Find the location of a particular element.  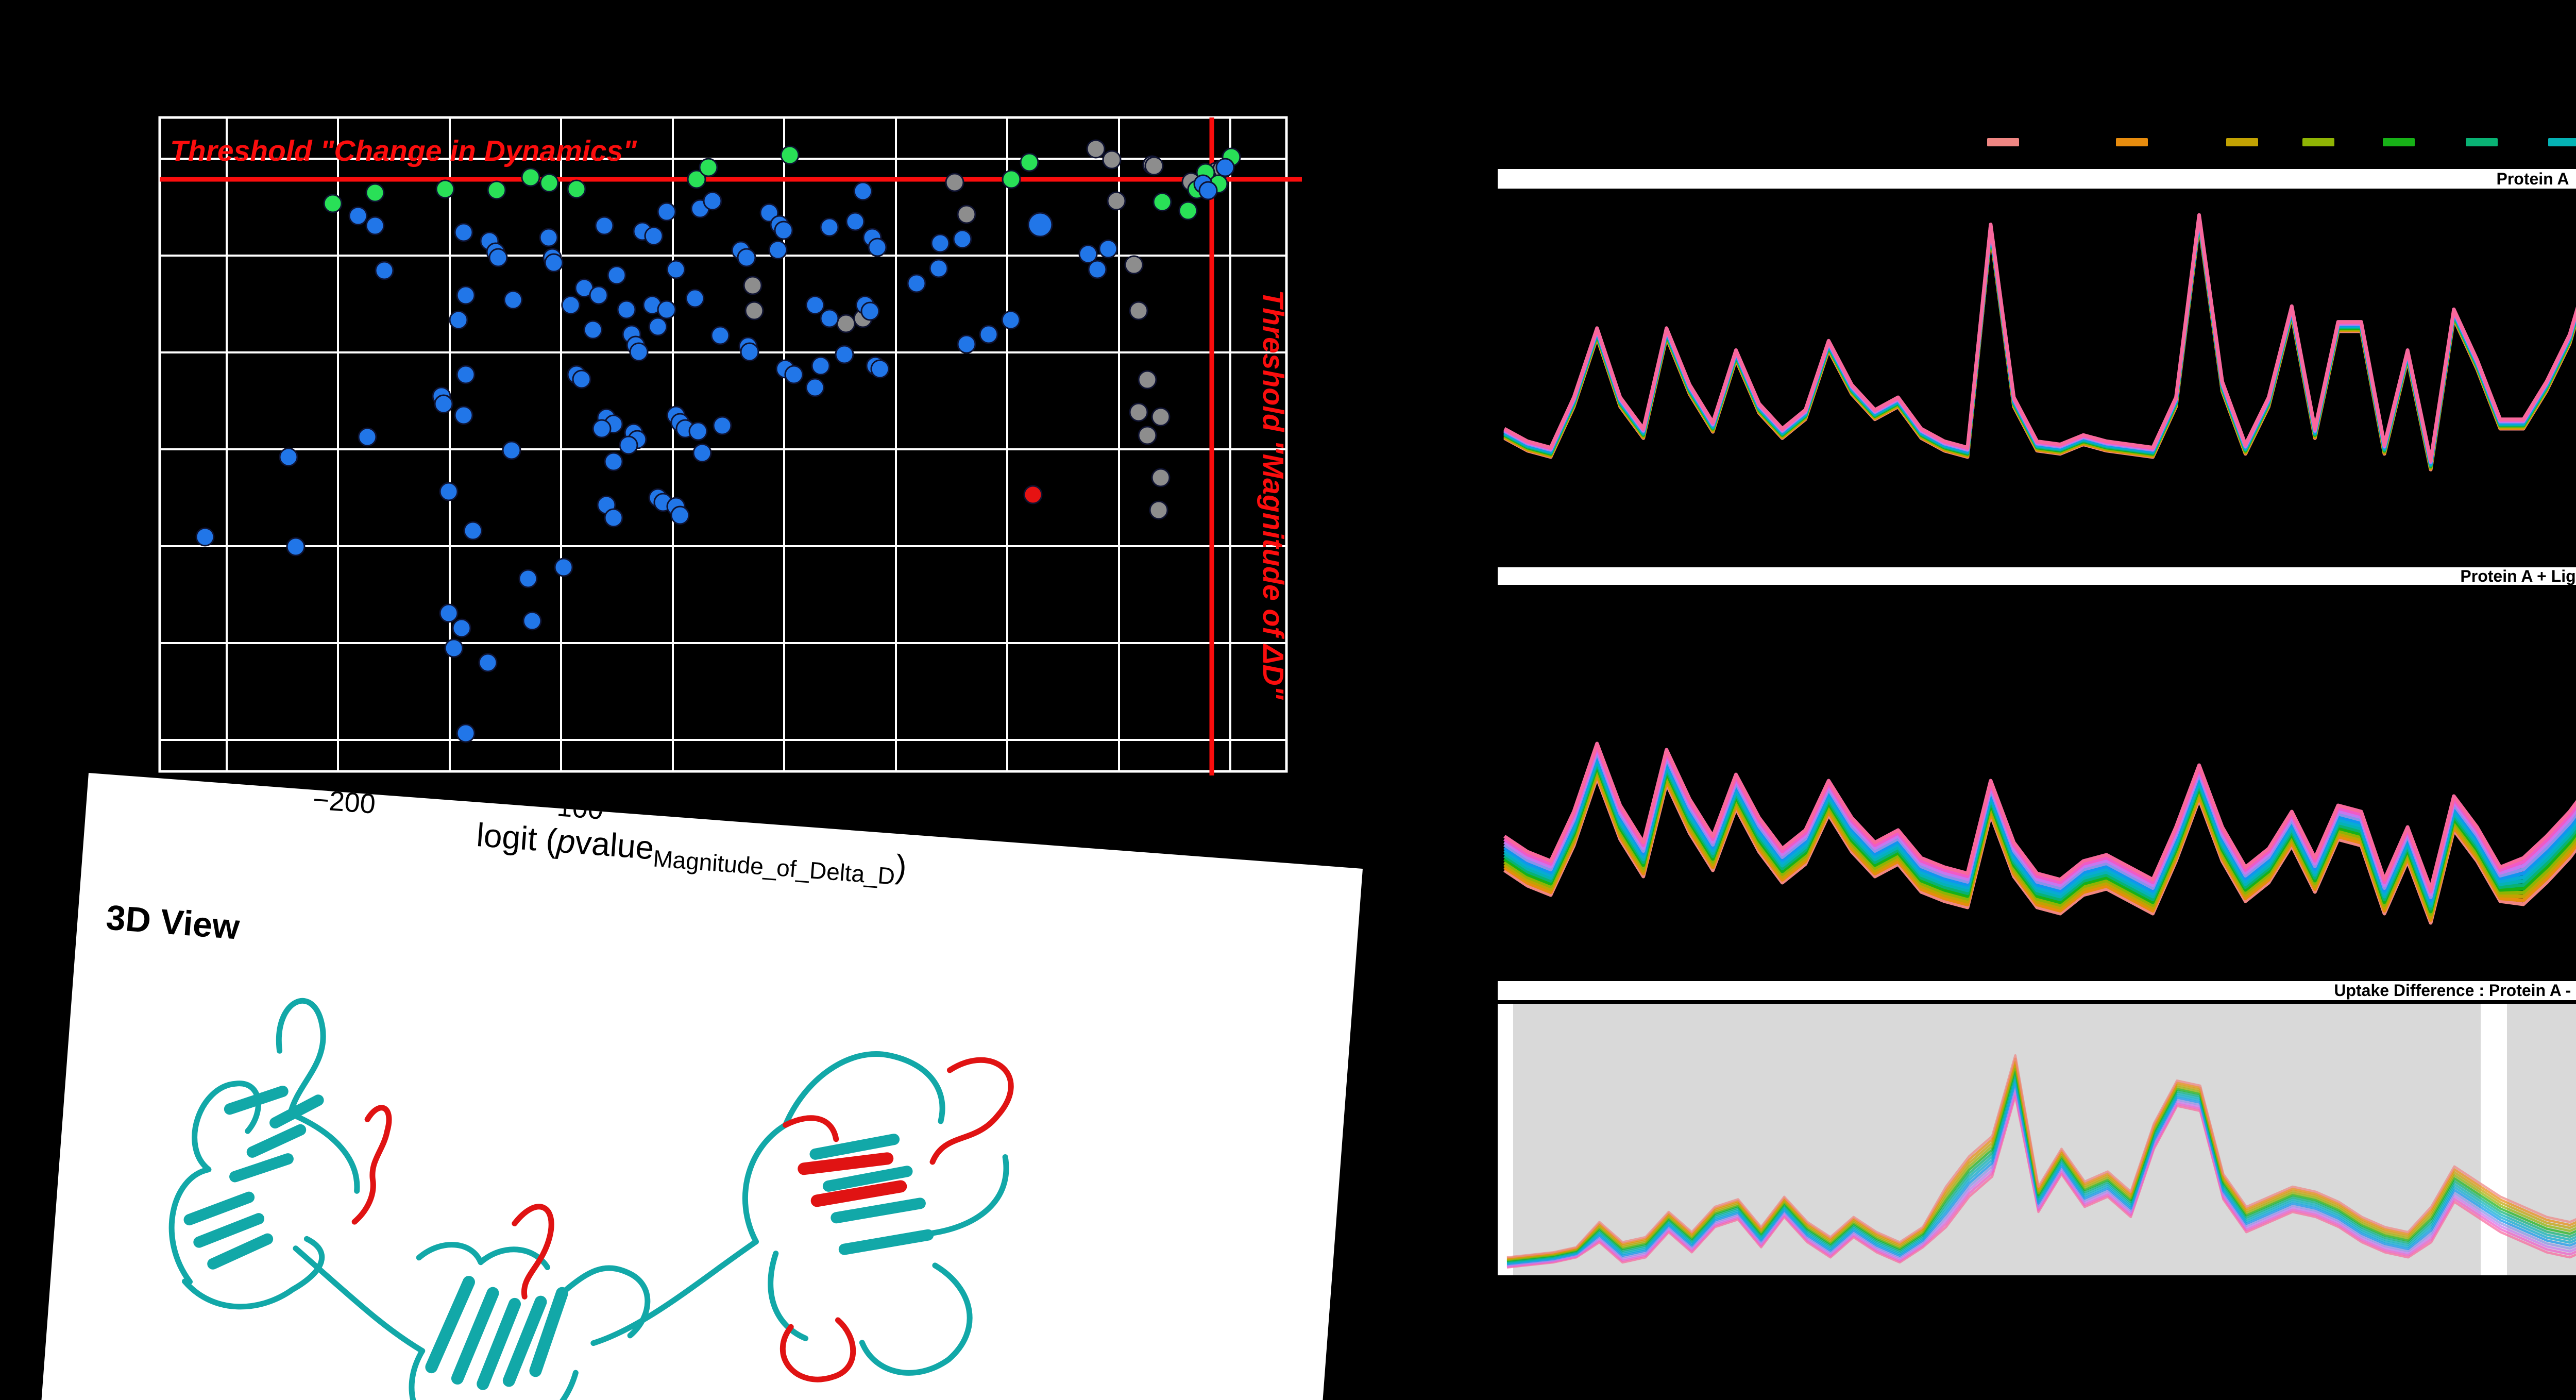

series-line-s10 is located at coordinates (2041, 1175).